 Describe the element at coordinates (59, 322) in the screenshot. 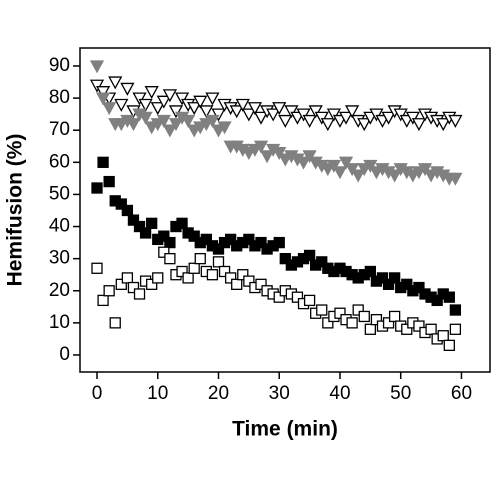

I see `y-tick-label: 10` at that location.